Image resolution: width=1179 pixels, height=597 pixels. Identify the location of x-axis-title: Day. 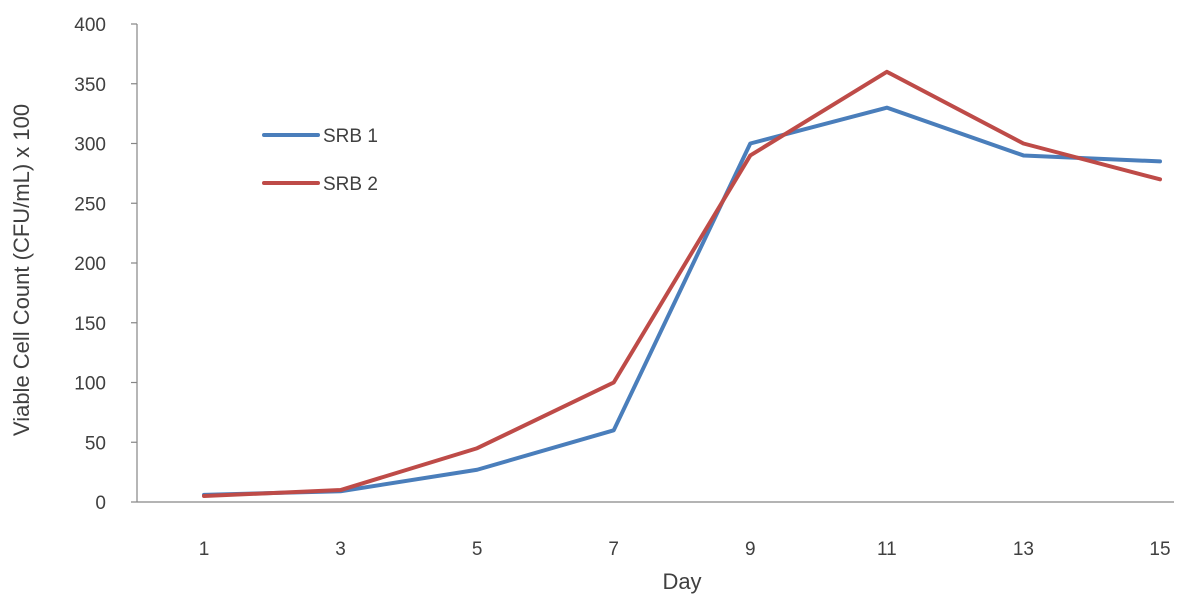
(681, 581).